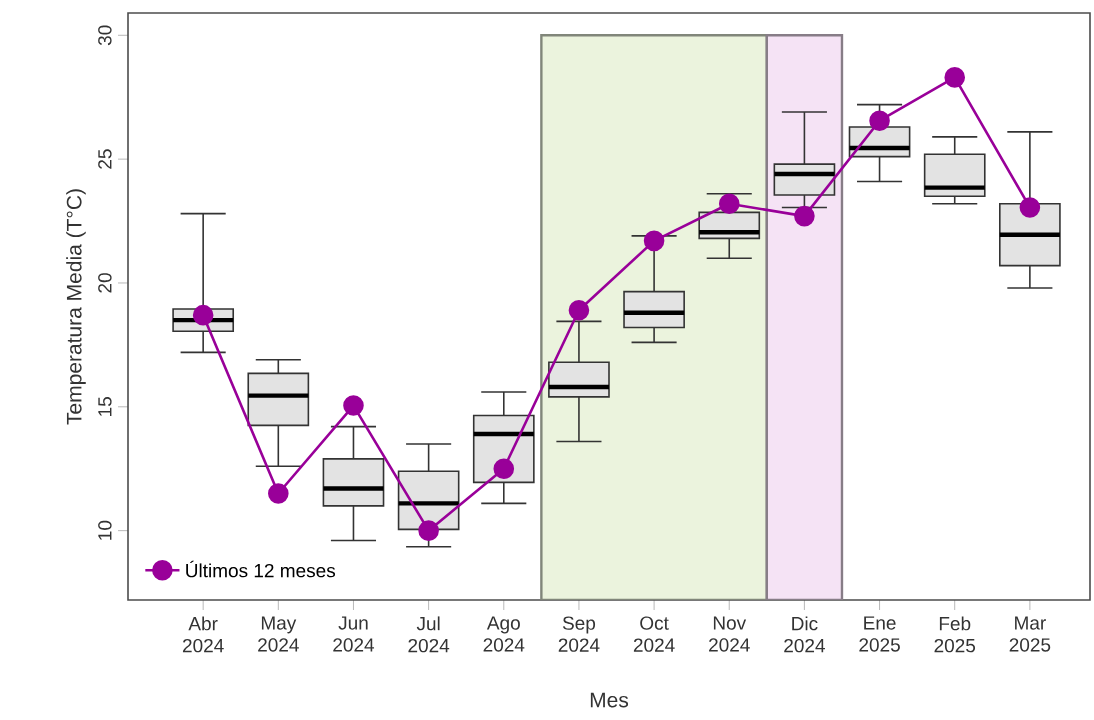 The image size is (1094, 720). I want to click on y-axis-title: Temperatura Media (T°C), so click(76, 307).